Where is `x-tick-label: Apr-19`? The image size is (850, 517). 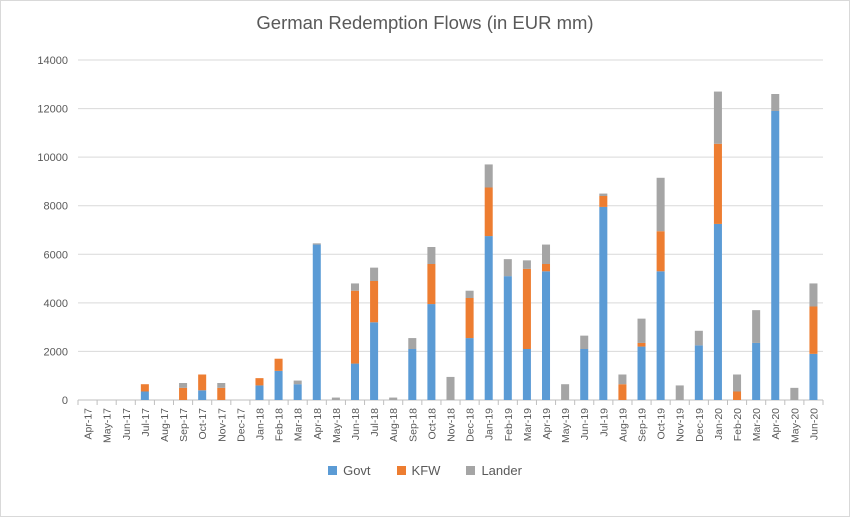
x-tick-label: Apr-19 is located at coordinates (547, 424).